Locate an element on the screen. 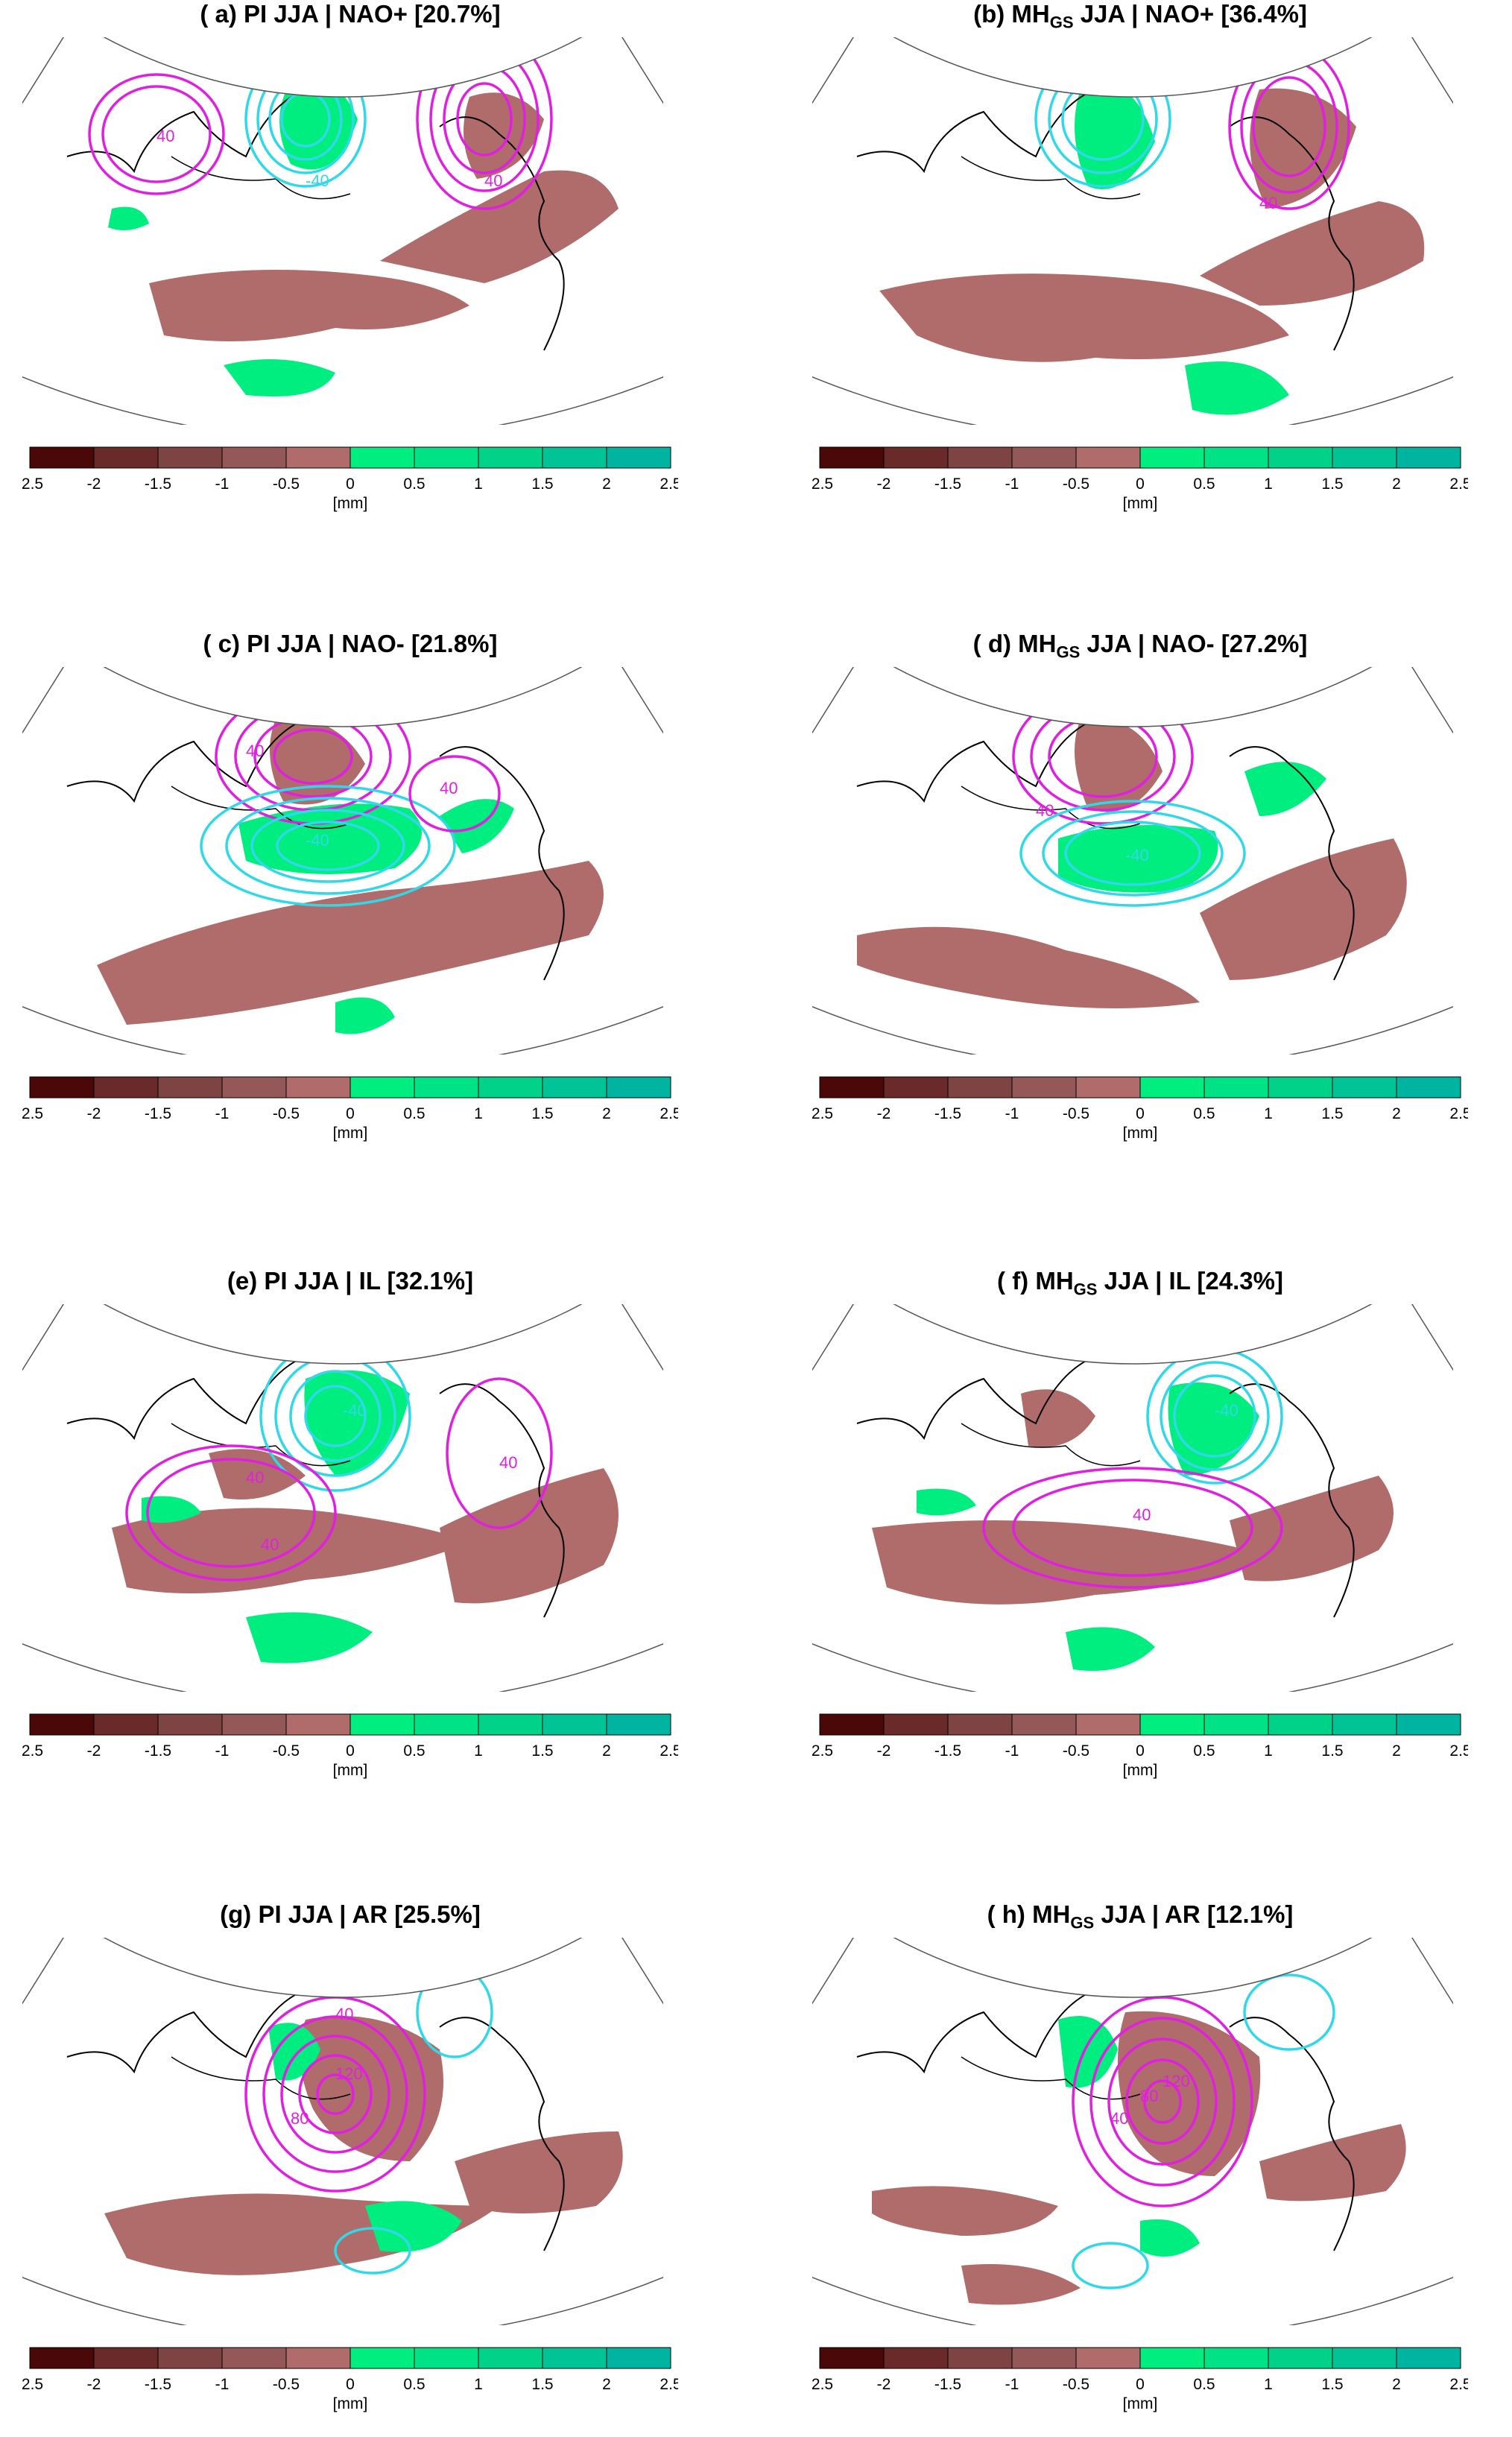 The width and height of the screenshot is (1512, 2437). panel-title-prefix: ( c) PI is located at coordinates (237, 644).